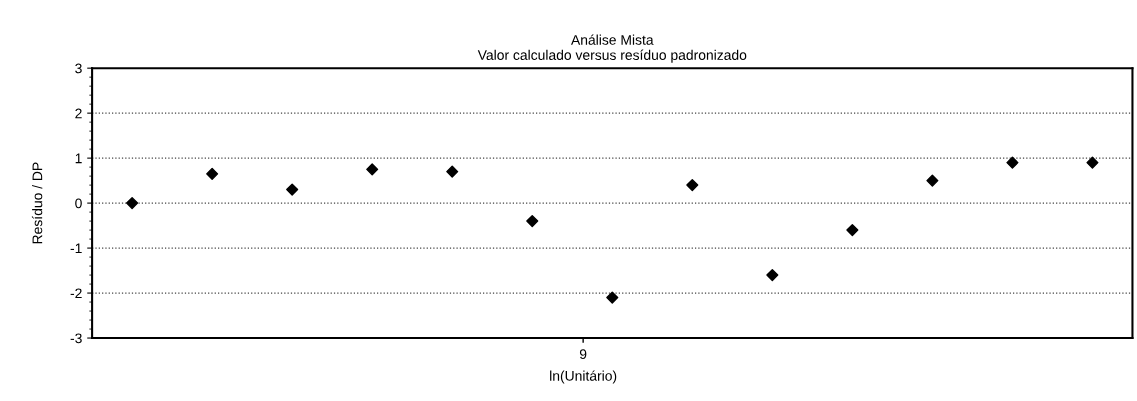 The image size is (1137, 401). Describe the element at coordinates (37, 203) in the screenshot. I see `y-axis-title: Resíduo / DP` at that location.